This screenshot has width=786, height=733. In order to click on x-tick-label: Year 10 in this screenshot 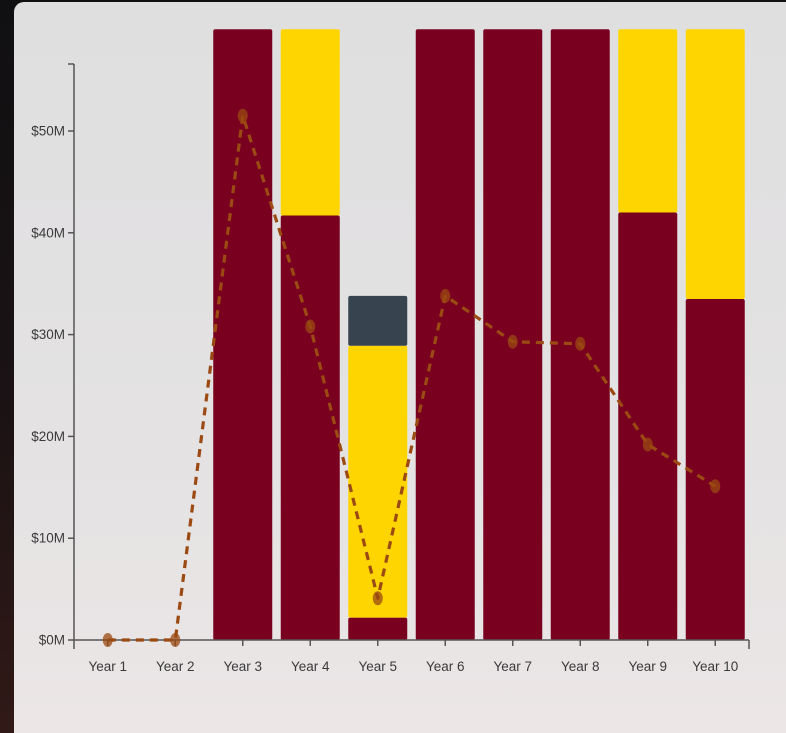, I will do `click(715, 666)`.